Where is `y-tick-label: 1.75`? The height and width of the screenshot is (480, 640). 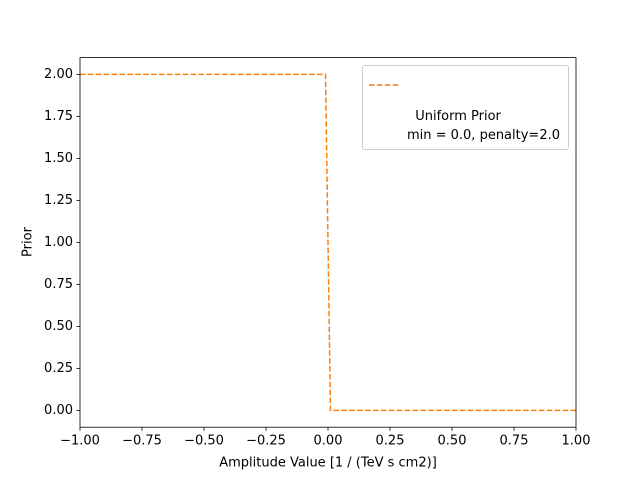 y-tick-label: 1.75 is located at coordinates (58, 116).